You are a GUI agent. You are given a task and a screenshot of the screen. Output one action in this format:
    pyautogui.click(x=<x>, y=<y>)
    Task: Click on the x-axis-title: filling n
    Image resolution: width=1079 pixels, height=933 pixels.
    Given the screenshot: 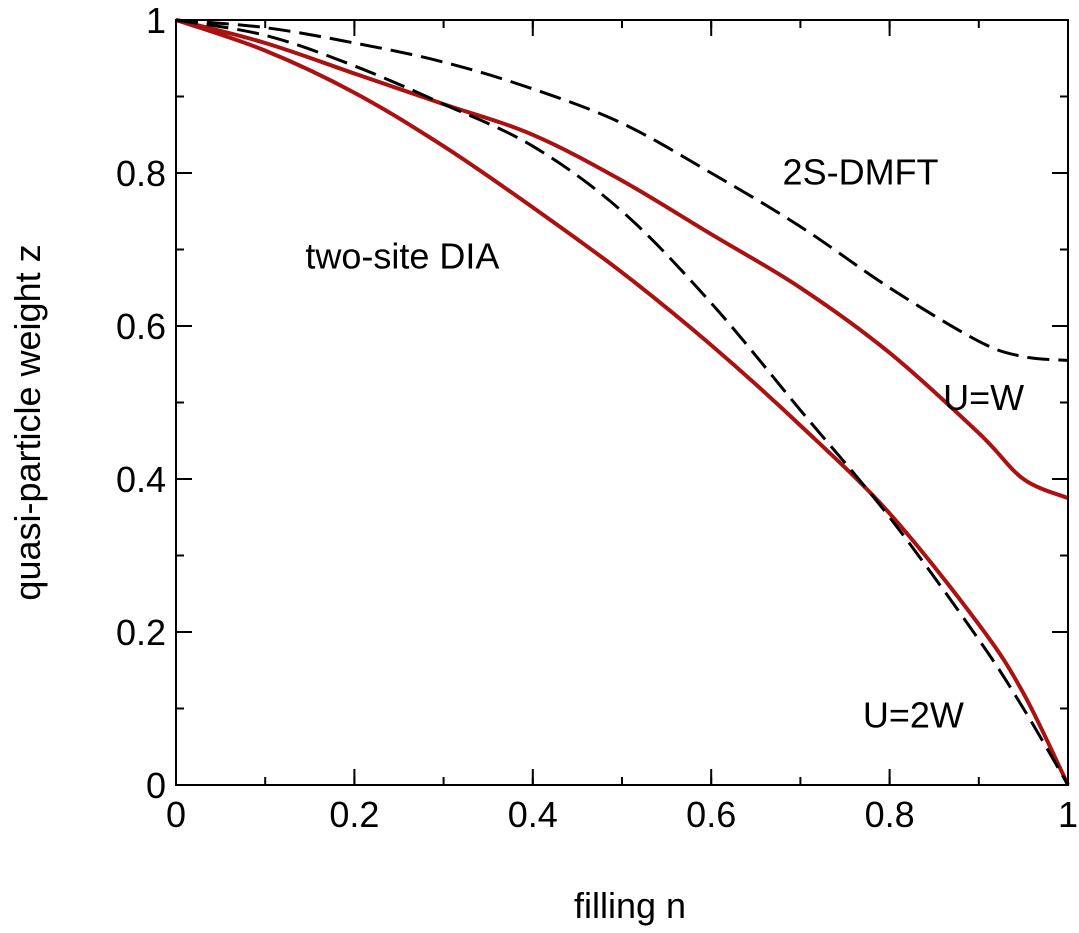 What is the action you would take?
    pyautogui.click(x=630, y=905)
    